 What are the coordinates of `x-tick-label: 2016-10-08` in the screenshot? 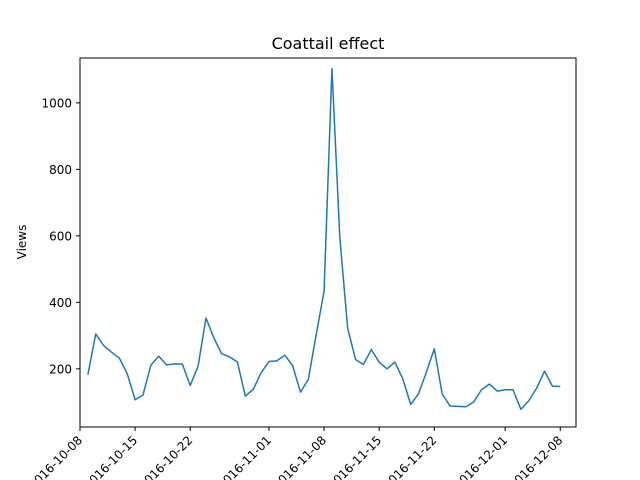 It's located at (55, 456).